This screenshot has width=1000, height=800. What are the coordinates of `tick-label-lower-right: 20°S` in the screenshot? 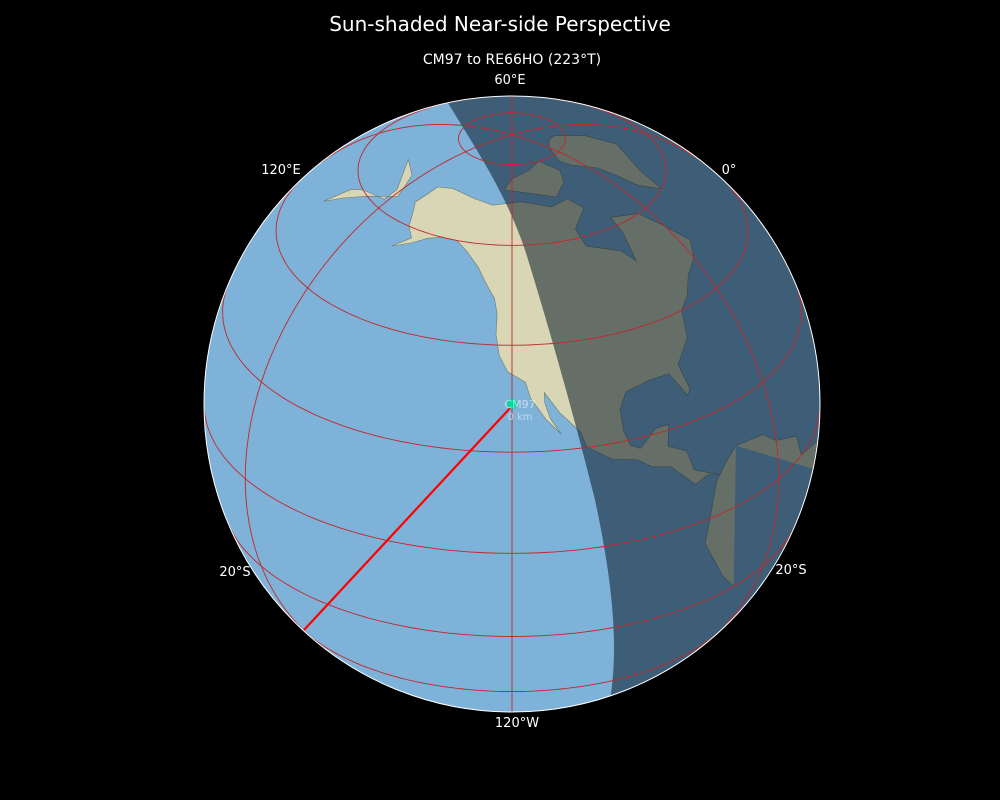 It's located at (791, 570).